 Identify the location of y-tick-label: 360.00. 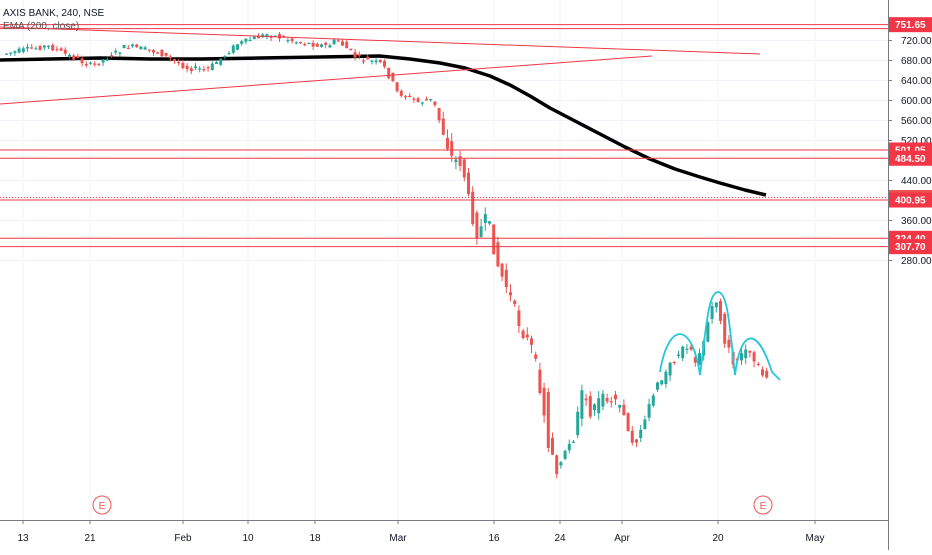
(916, 221).